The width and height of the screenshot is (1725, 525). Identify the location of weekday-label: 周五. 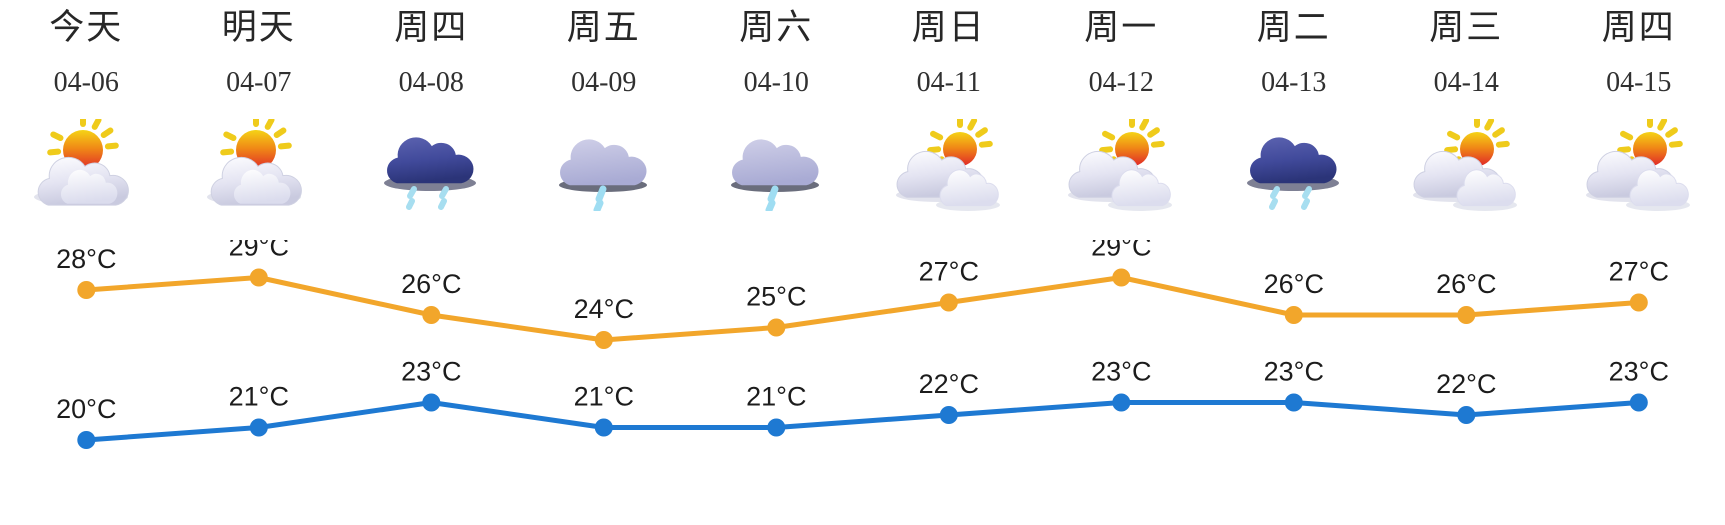
(603, 27).